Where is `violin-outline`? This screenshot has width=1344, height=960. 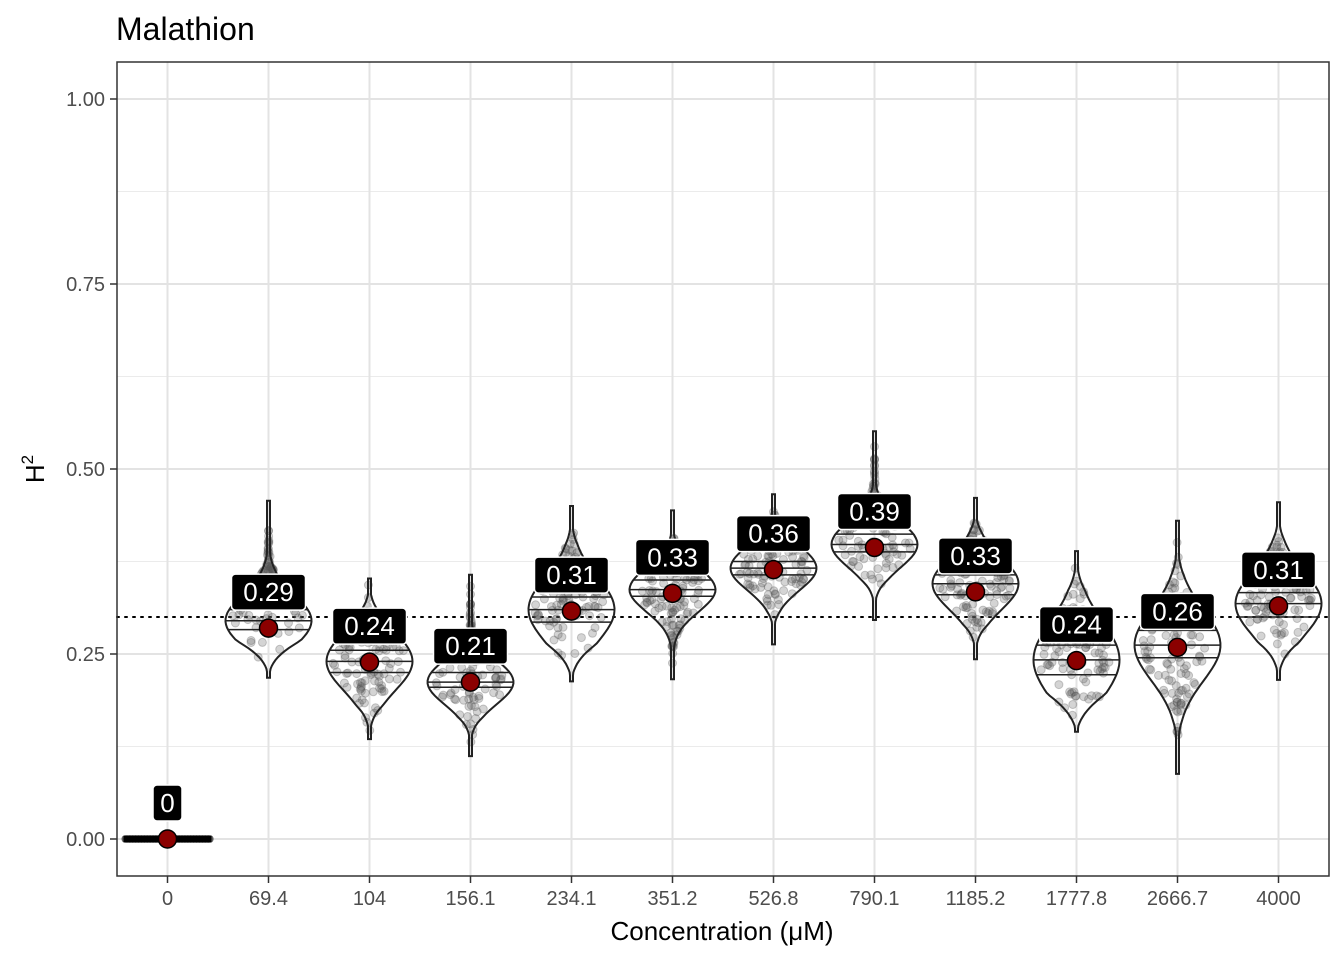
violin-outline is located at coordinates (268, 589).